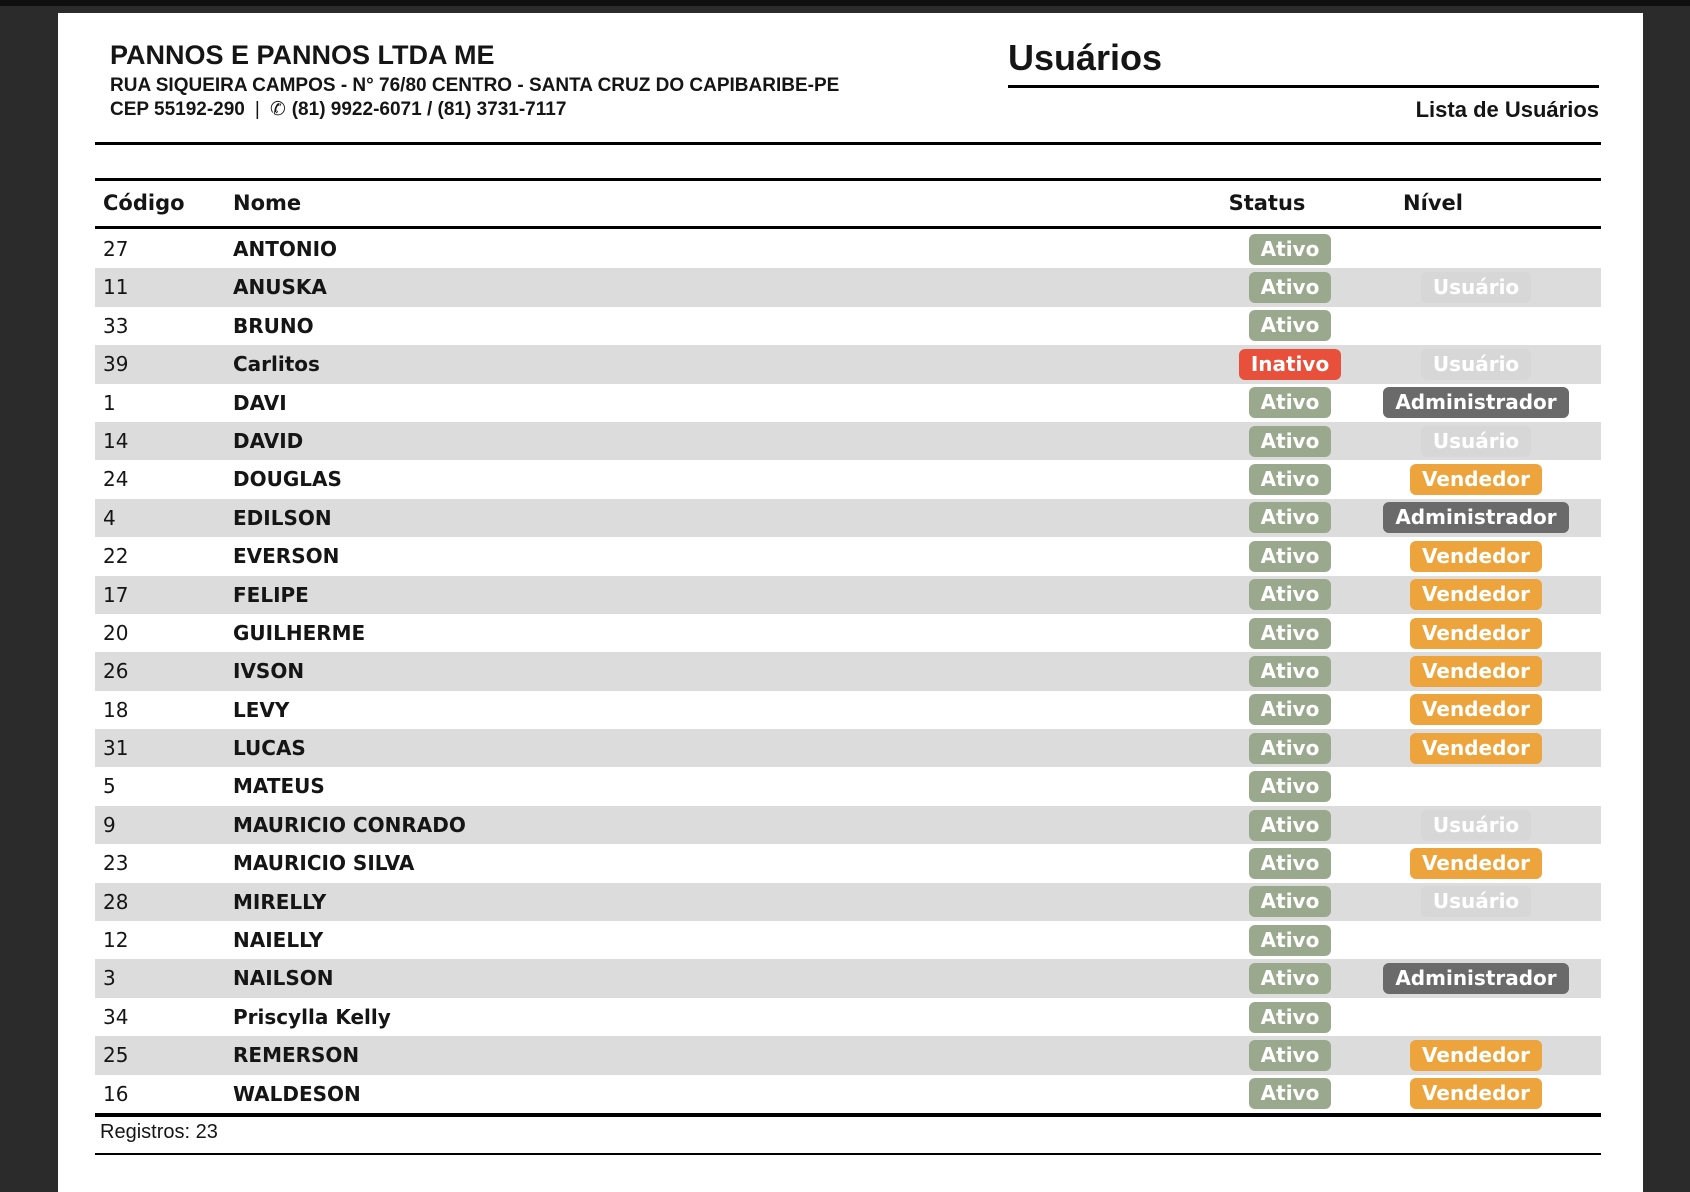 This screenshot has width=1690, height=1192. I want to click on cell-nivel: Administrador, so click(1476, 403).